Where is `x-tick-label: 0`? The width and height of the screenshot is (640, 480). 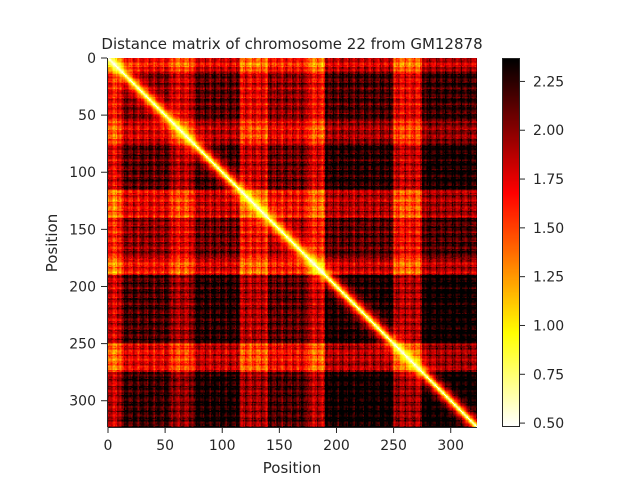
x-tick-label: 0 is located at coordinates (108, 446).